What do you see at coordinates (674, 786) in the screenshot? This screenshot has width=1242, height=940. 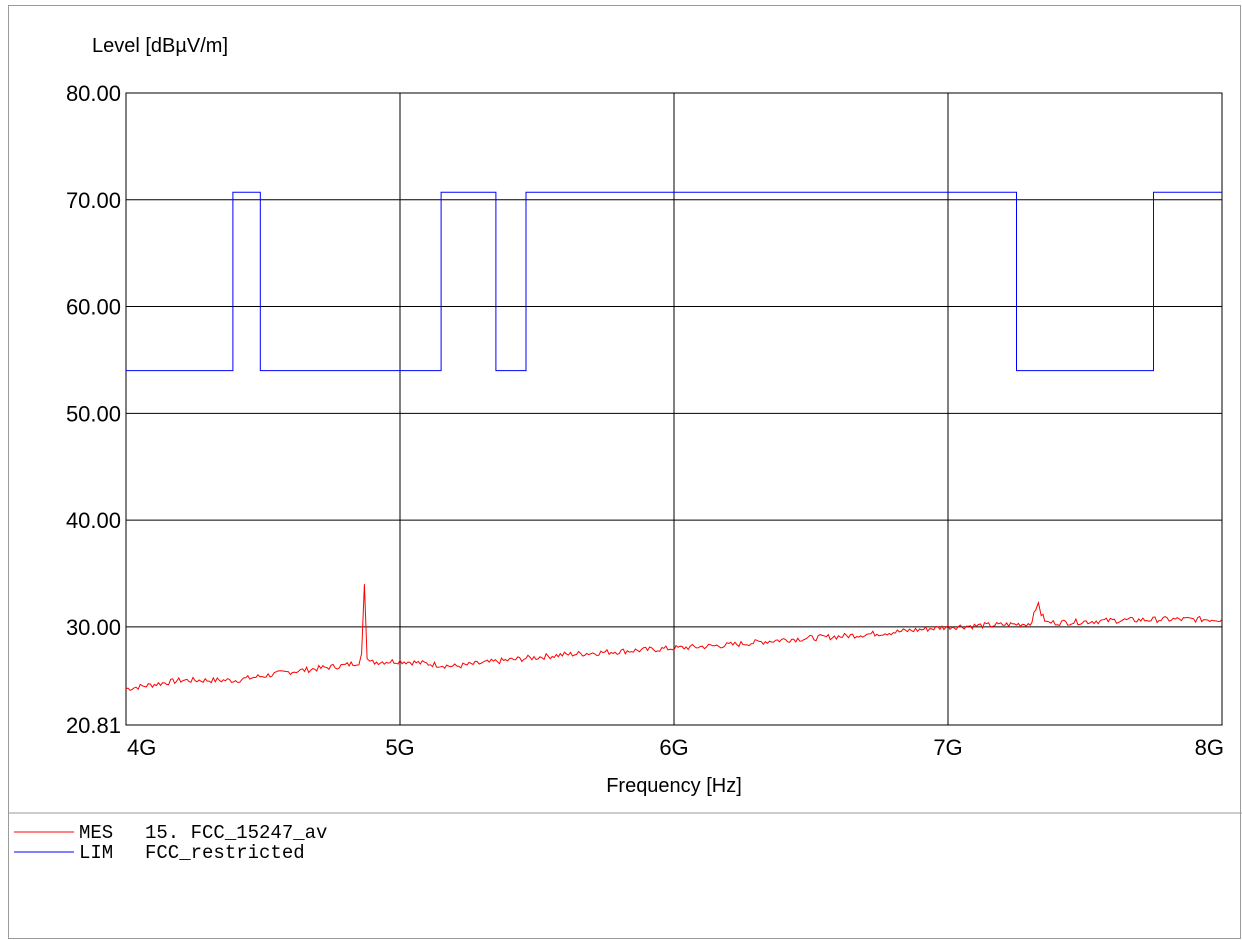 I see `x-axis-label: Frequency [Hz]` at bounding box center [674, 786].